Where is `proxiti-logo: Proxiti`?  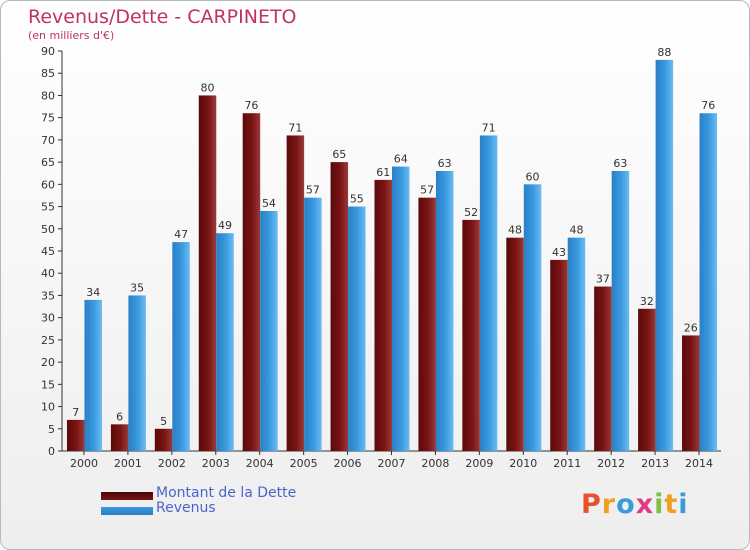 proxiti-logo: Proxiti is located at coordinates (635, 504).